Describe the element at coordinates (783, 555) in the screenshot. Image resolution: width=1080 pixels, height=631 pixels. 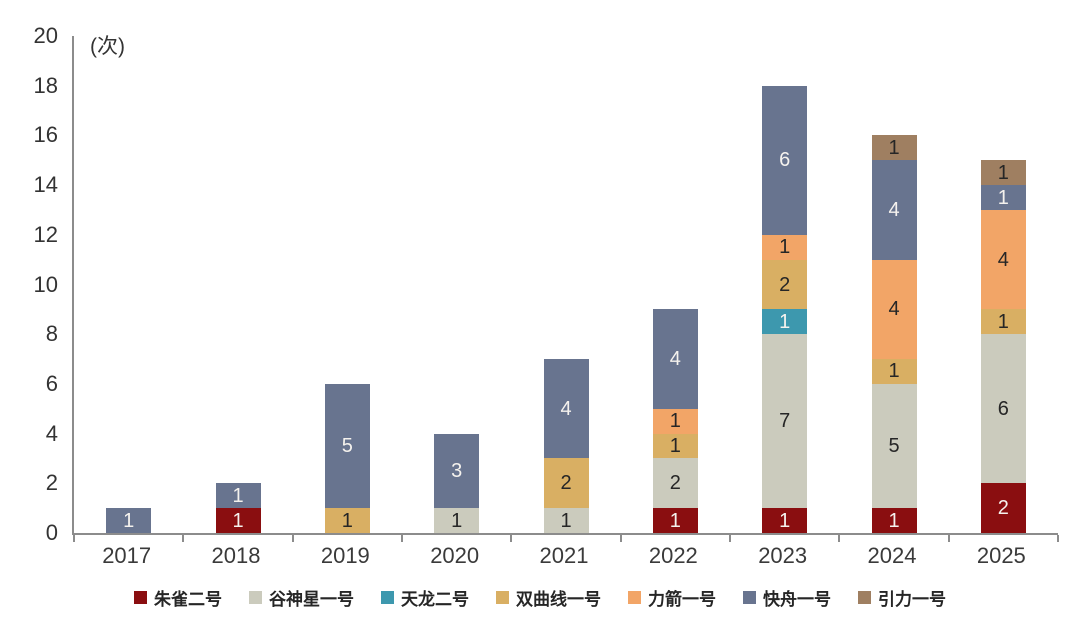
I see `x-category-label: 2023` at that location.